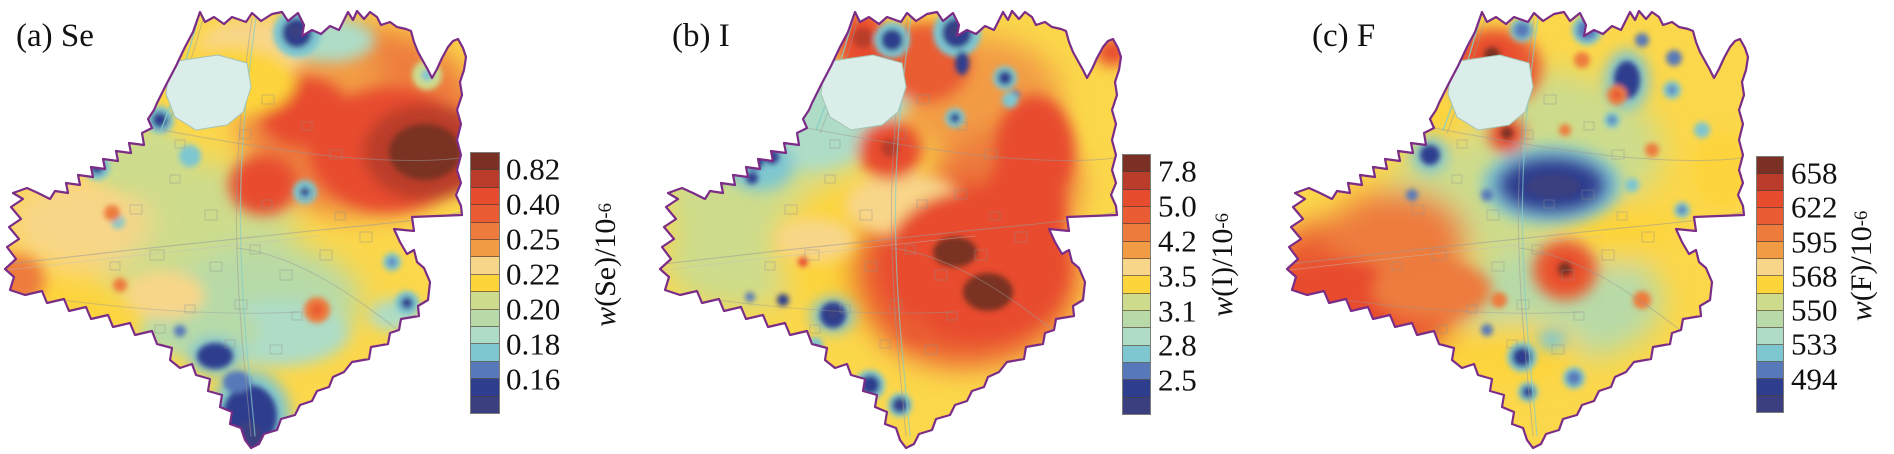  What do you see at coordinates (533, 379) in the screenshot?
I see `colorbar-tick-label: 0.16` at bounding box center [533, 379].